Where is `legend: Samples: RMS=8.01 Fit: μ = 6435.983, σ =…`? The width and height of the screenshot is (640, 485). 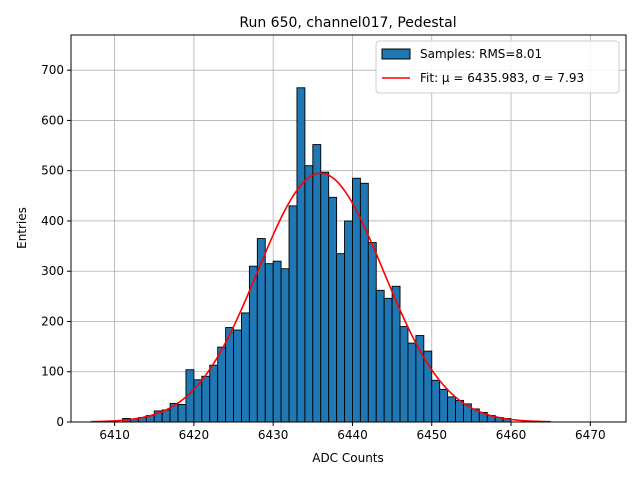
legend: Samples: RMS=8.01 Fit: μ = 6435.983, σ =… is located at coordinates (497, 67).